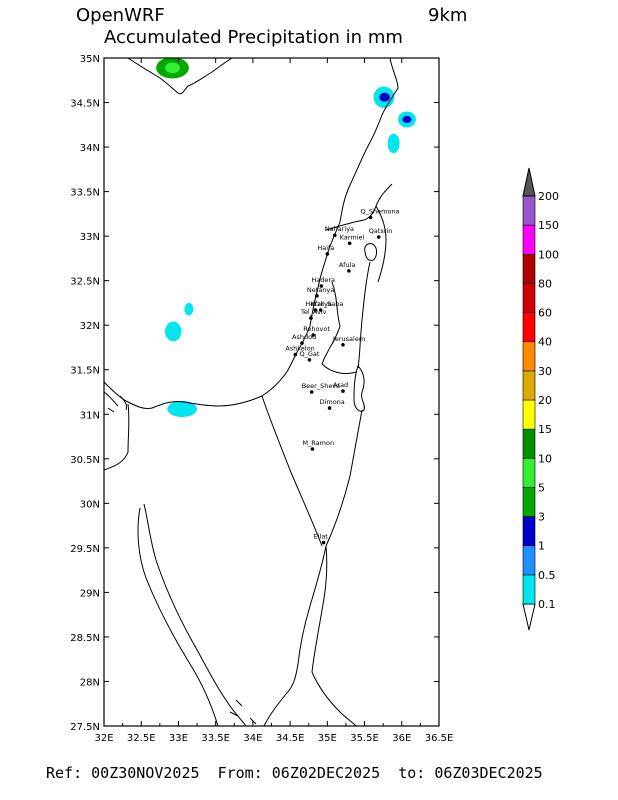 This screenshot has width=618, height=800. What do you see at coordinates (64, 773) in the screenshot?
I see `ref-label: Ref:` at bounding box center [64, 773].